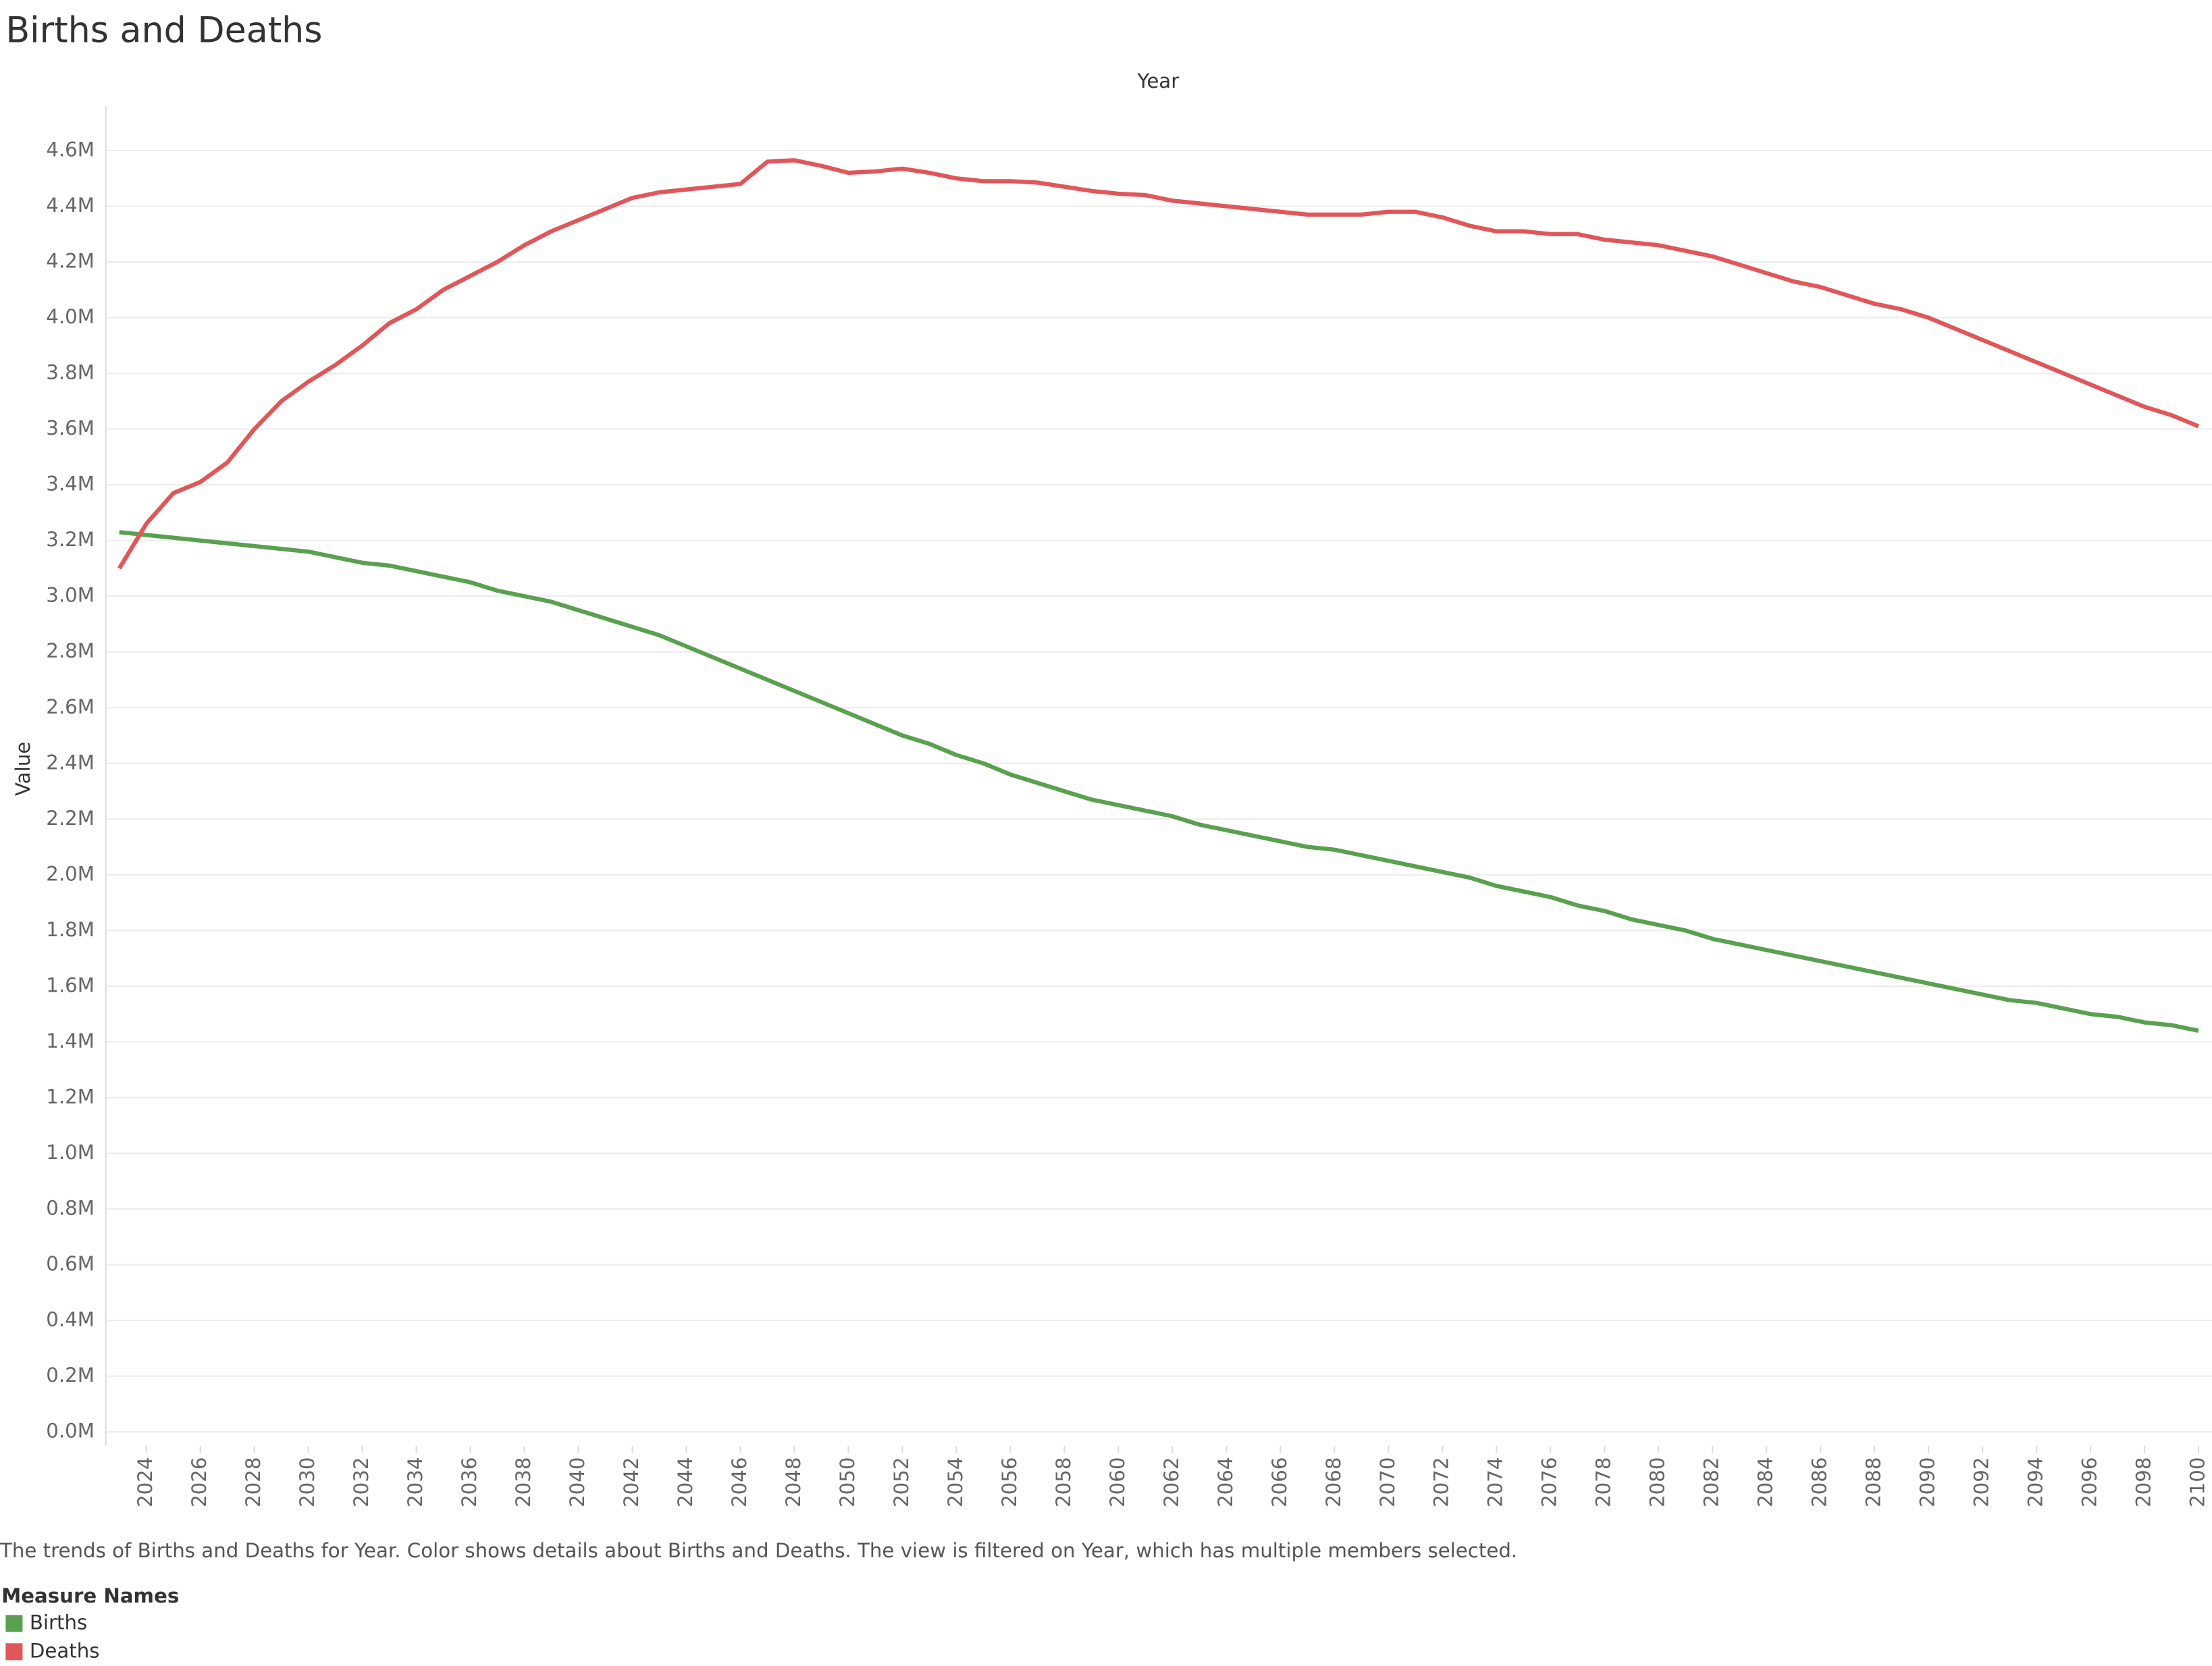 The height and width of the screenshot is (1666, 2212). I want to click on x-tick-label: 2090, so click(1927, 1482).